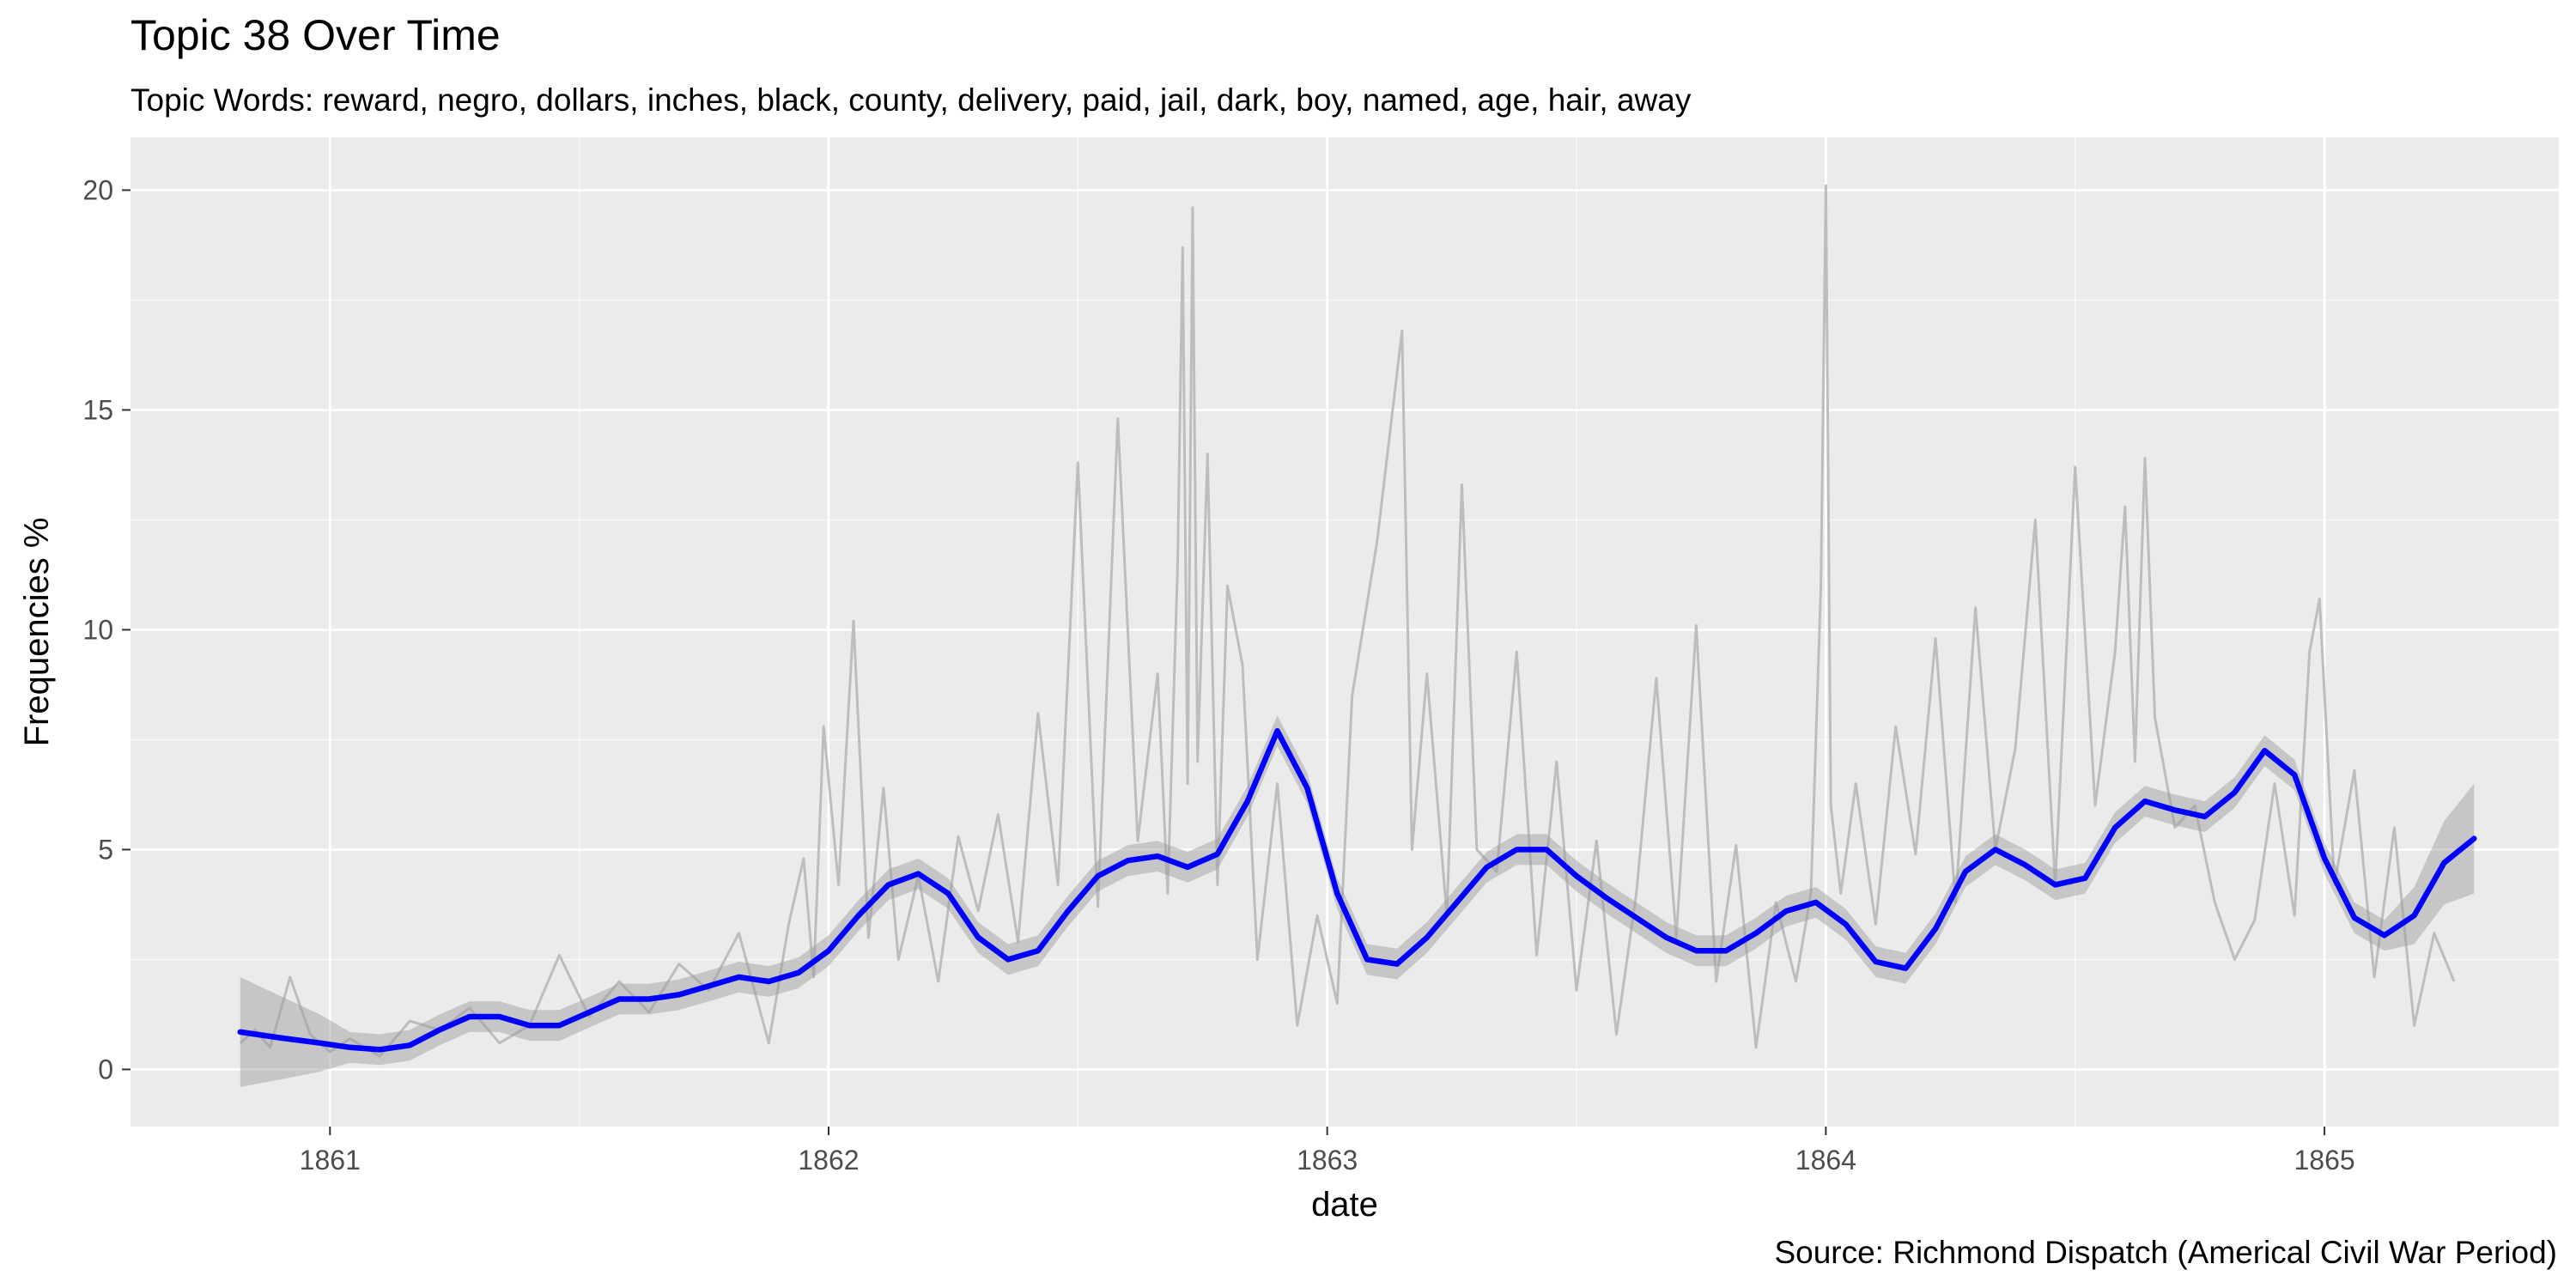 This screenshot has height=1288, width=2576. I want to click on y-tick-label: 0, so click(106, 1069).